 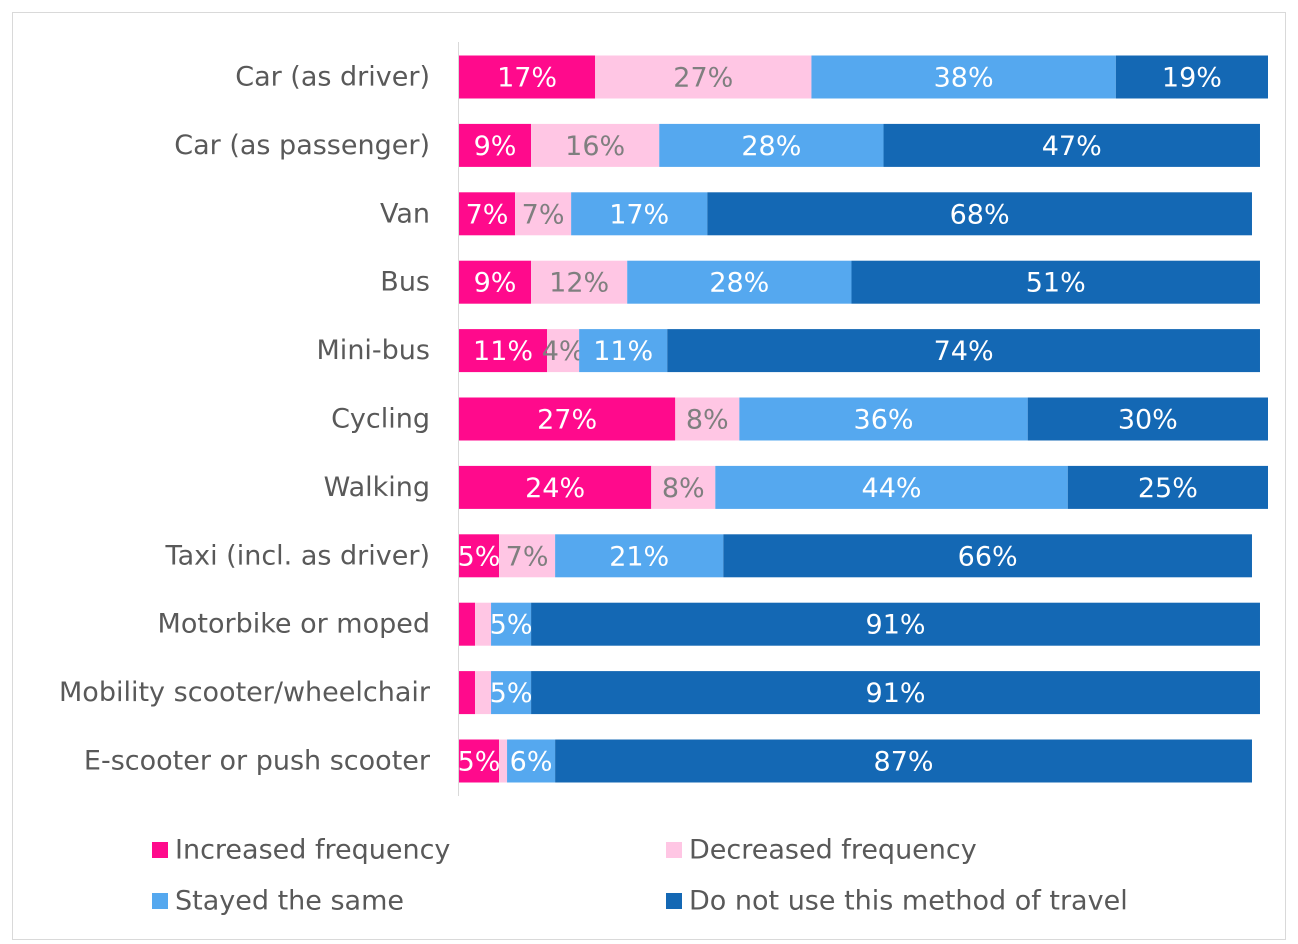 I want to click on data-label: 36%, so click(x=884, y=420).